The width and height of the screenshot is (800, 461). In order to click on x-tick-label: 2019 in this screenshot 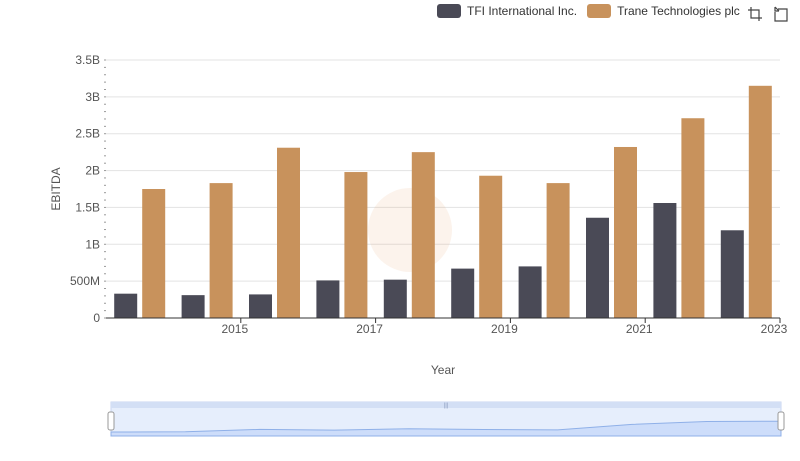, I will do `click(504, 329)`.